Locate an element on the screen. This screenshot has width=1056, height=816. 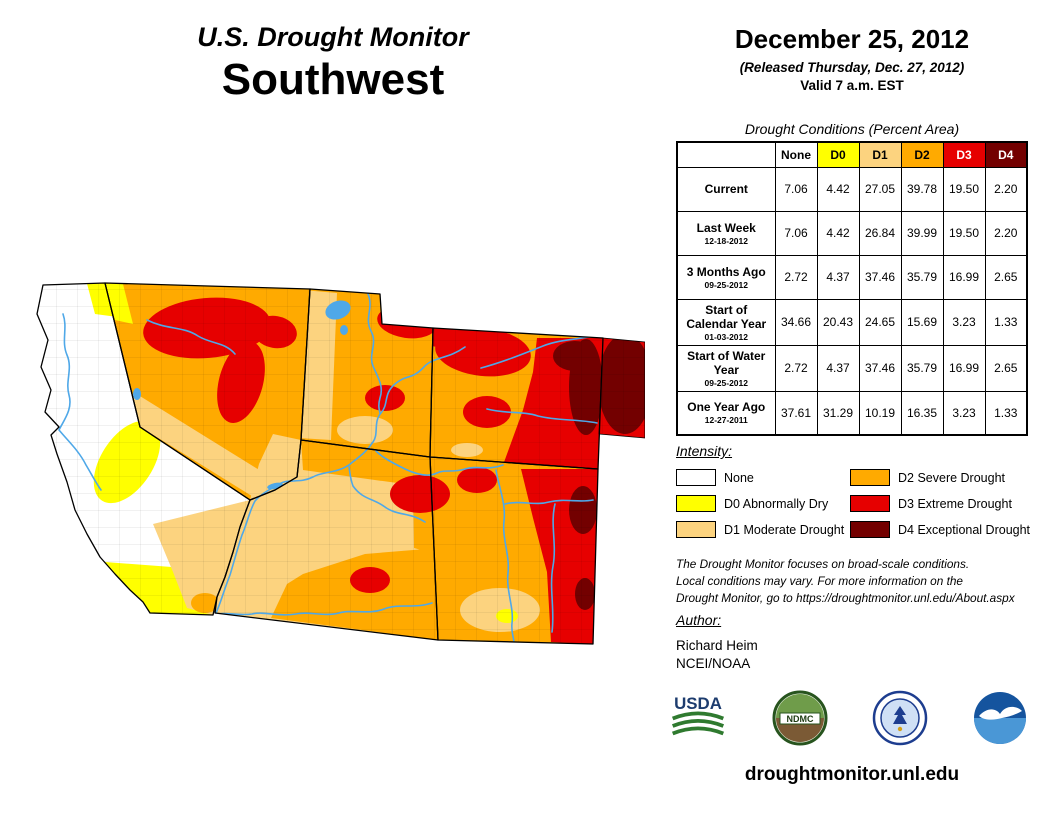
ndmc-logo: NDMC is located at coordinates (800, 720).